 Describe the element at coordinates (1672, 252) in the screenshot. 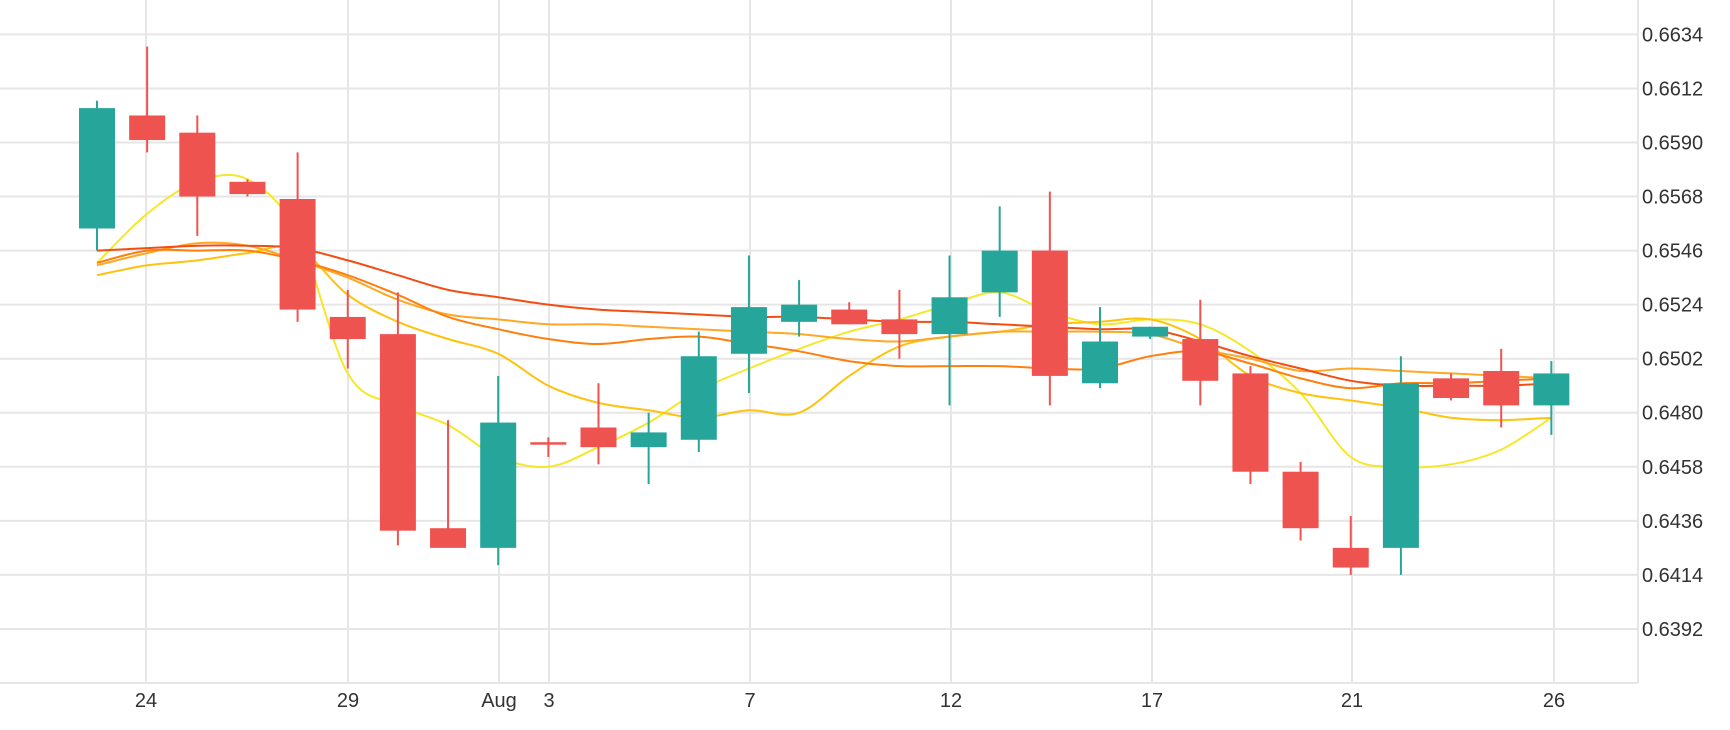

I see `y-tick-label: 0.6546` at that location.